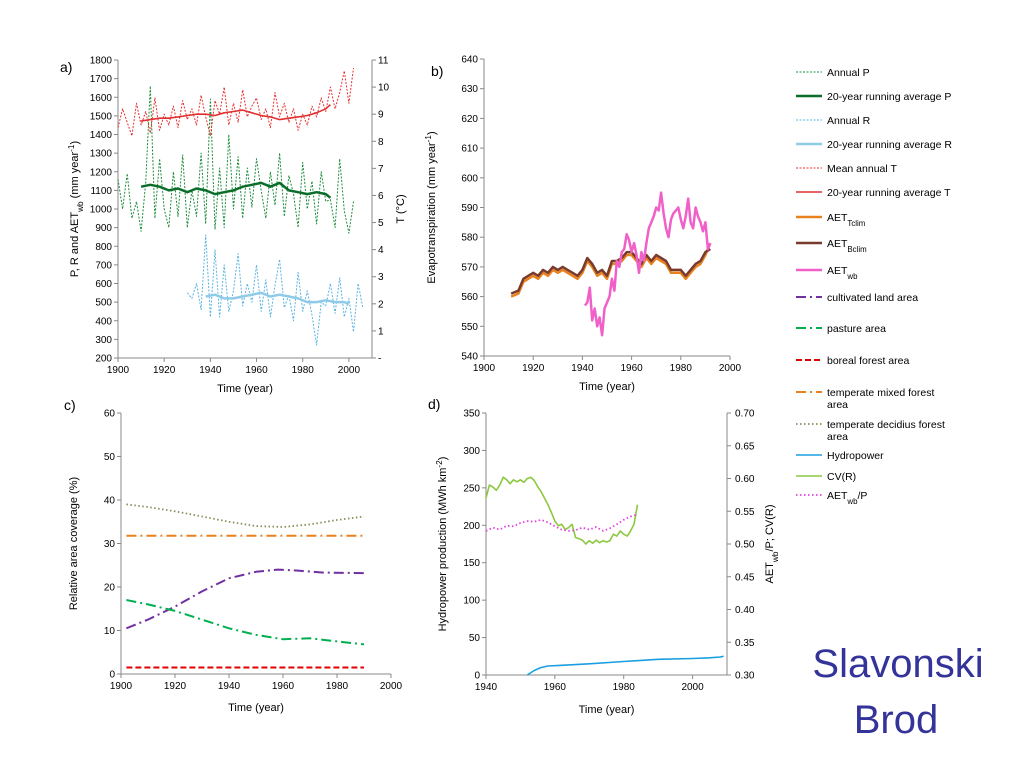 This screenshot has height=768, width=1024. I want to click on panel-a-y-tick-label: 400, so click(103, 321).